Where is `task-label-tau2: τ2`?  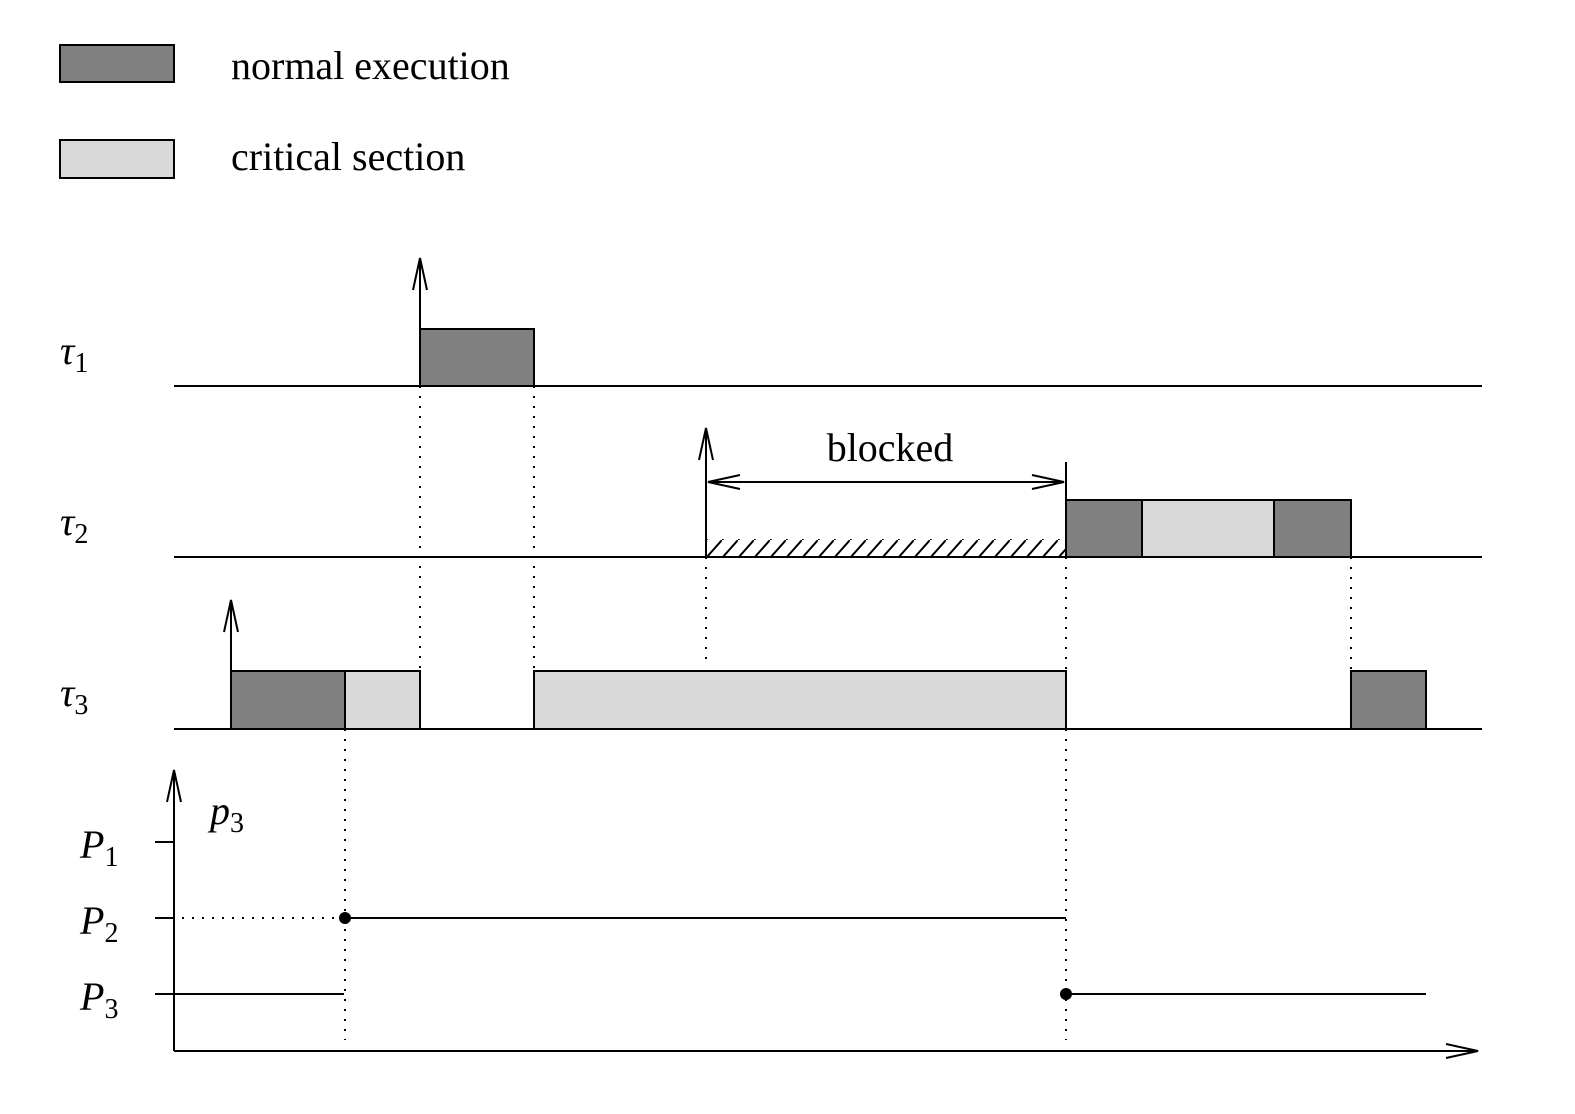
task-label-tau2: τ2 is located at coordinates (74, 524).